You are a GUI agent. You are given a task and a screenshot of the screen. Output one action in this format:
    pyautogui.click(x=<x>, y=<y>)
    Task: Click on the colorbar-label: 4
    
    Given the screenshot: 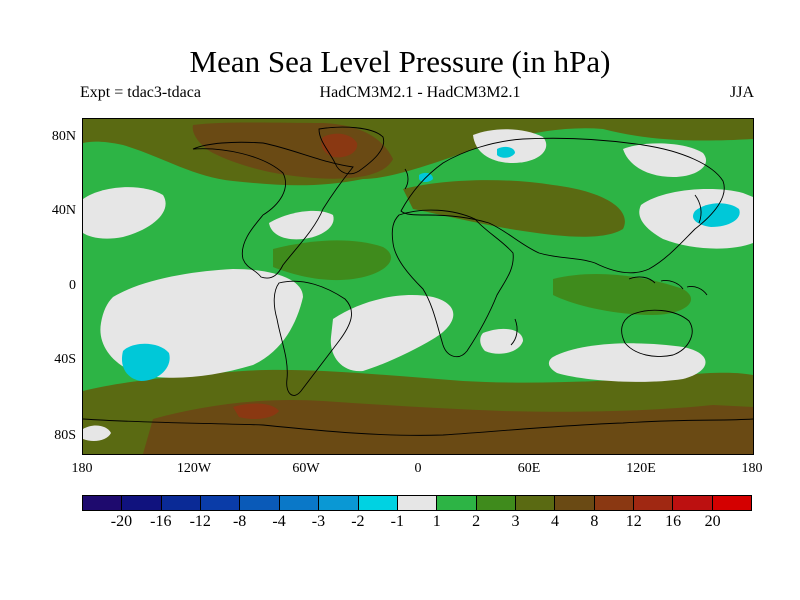 What is the action you would take?
    pyautogui.click(x=554, y=521)
    